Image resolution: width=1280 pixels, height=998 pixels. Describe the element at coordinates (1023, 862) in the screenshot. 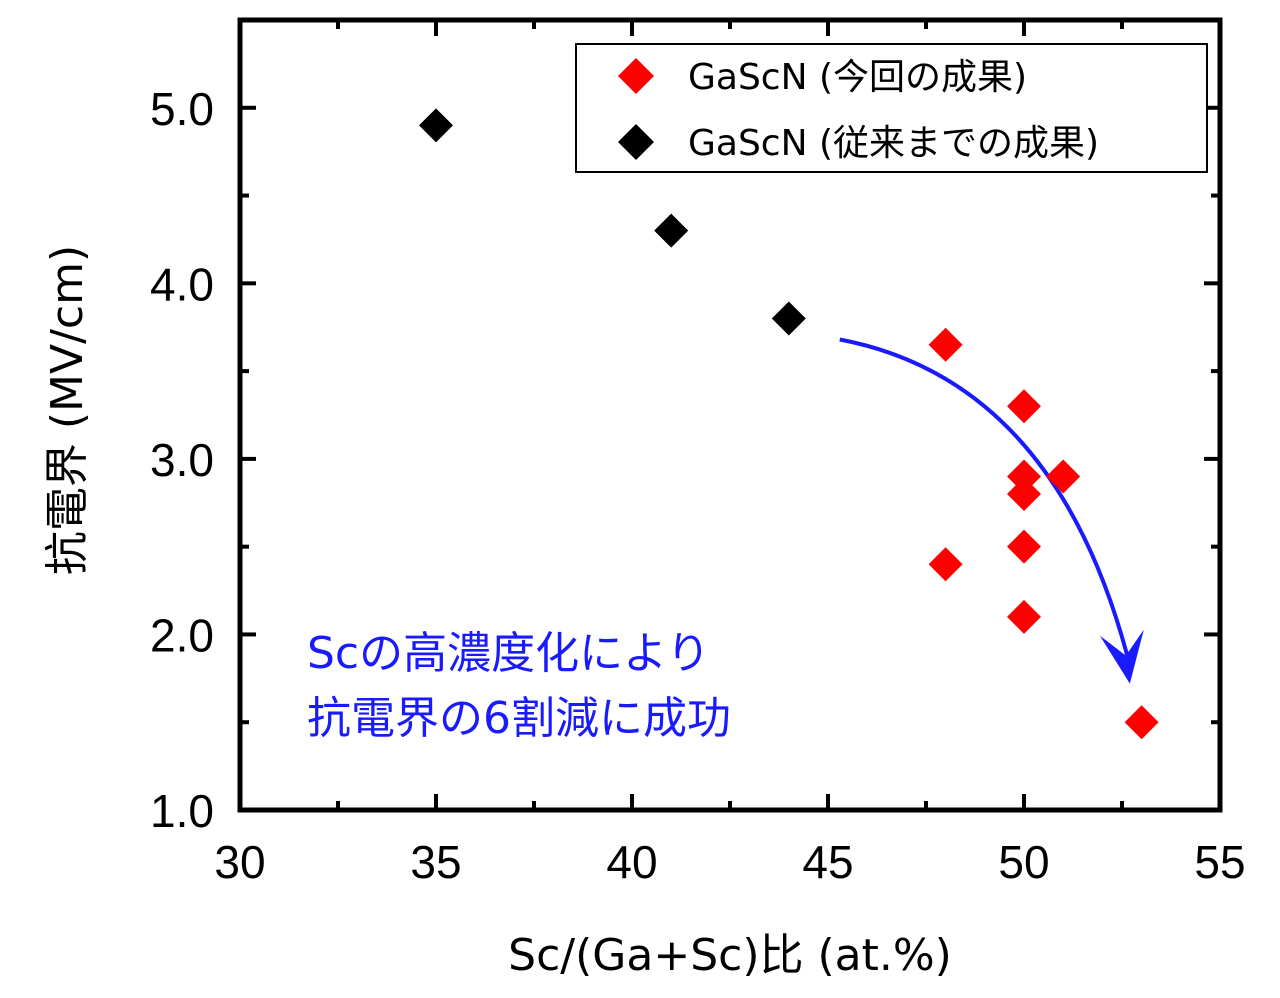

I see `x-tick-label: 50` at that location.